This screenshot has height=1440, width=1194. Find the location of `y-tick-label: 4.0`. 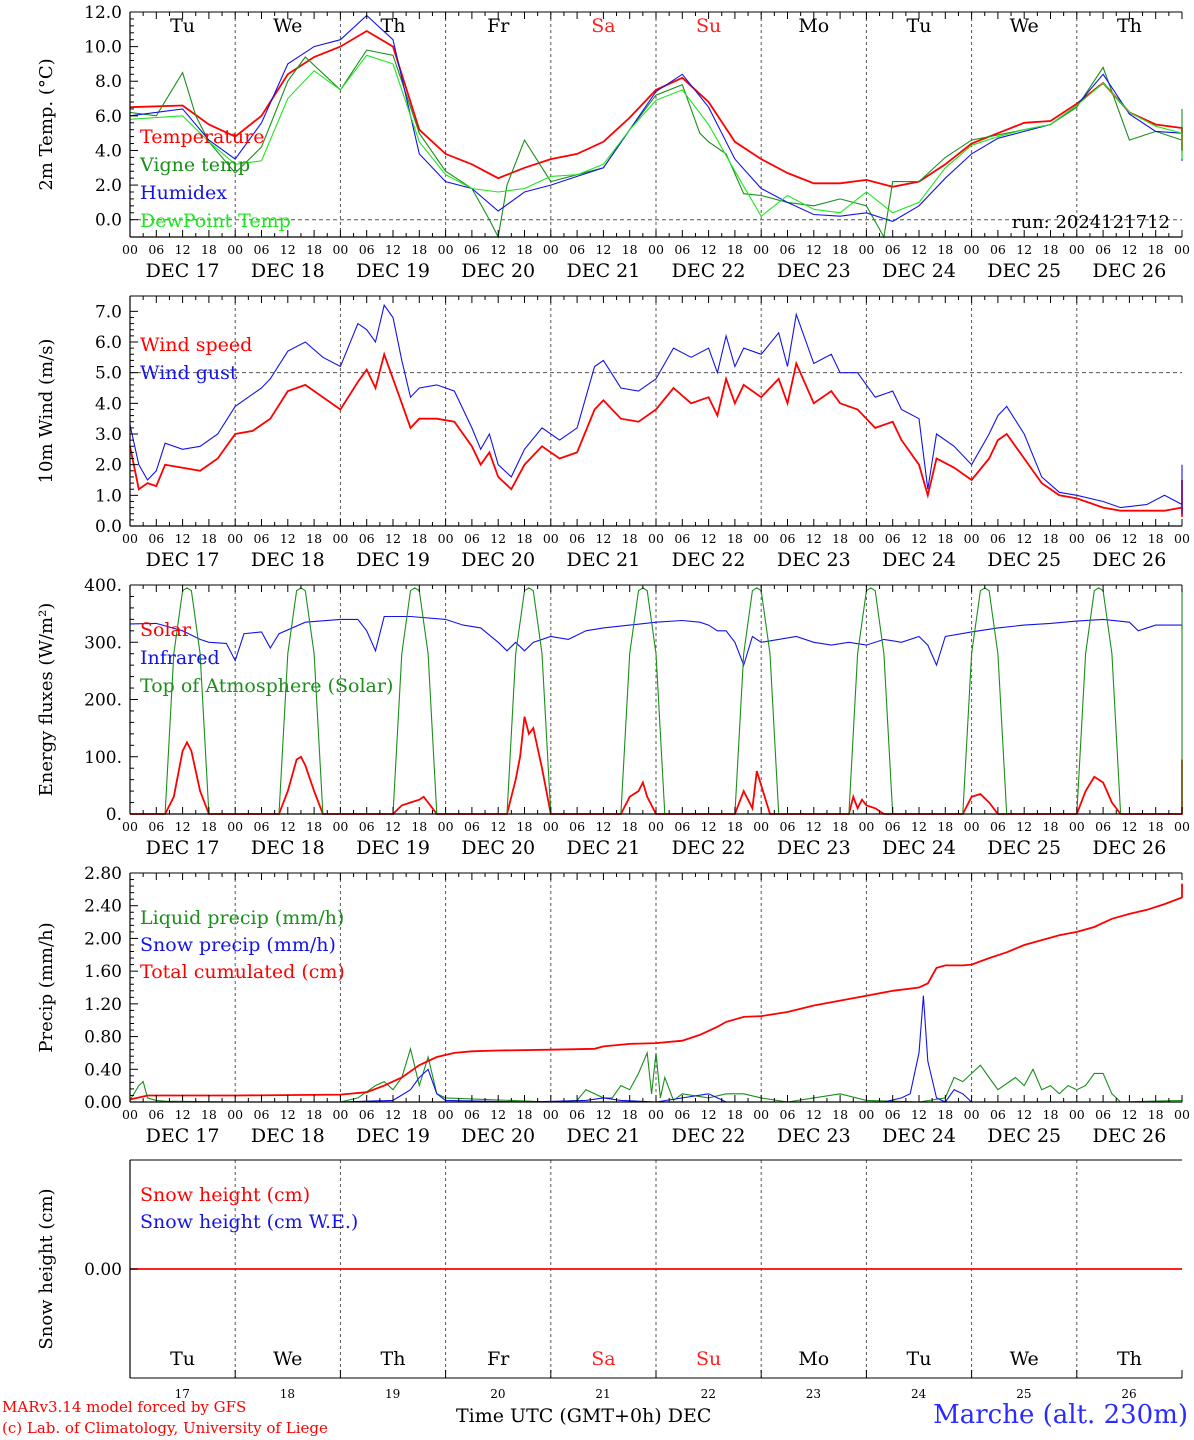

y-tick-label: 4.0 is located at coordinates (108, 151).